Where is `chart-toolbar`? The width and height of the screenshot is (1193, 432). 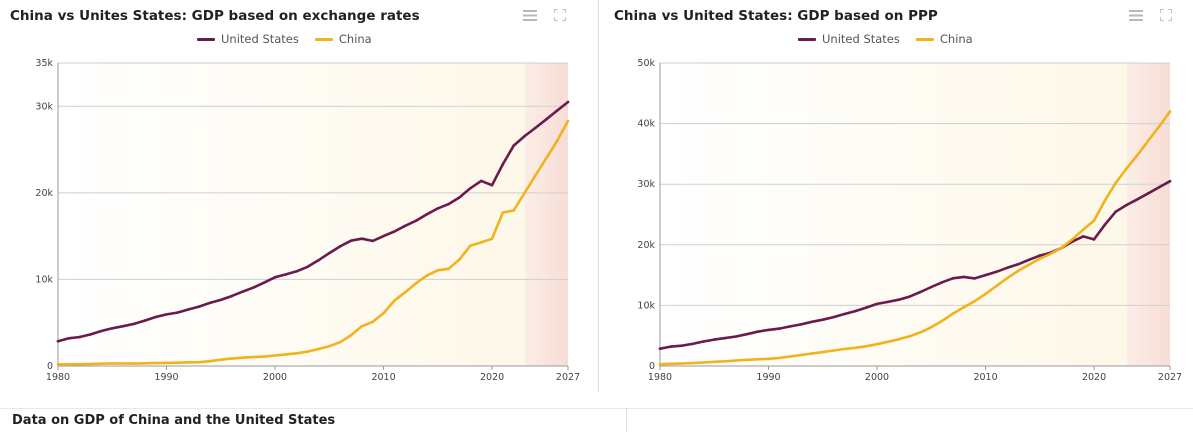
chart-toolbar is located at coordinates (545, 15).